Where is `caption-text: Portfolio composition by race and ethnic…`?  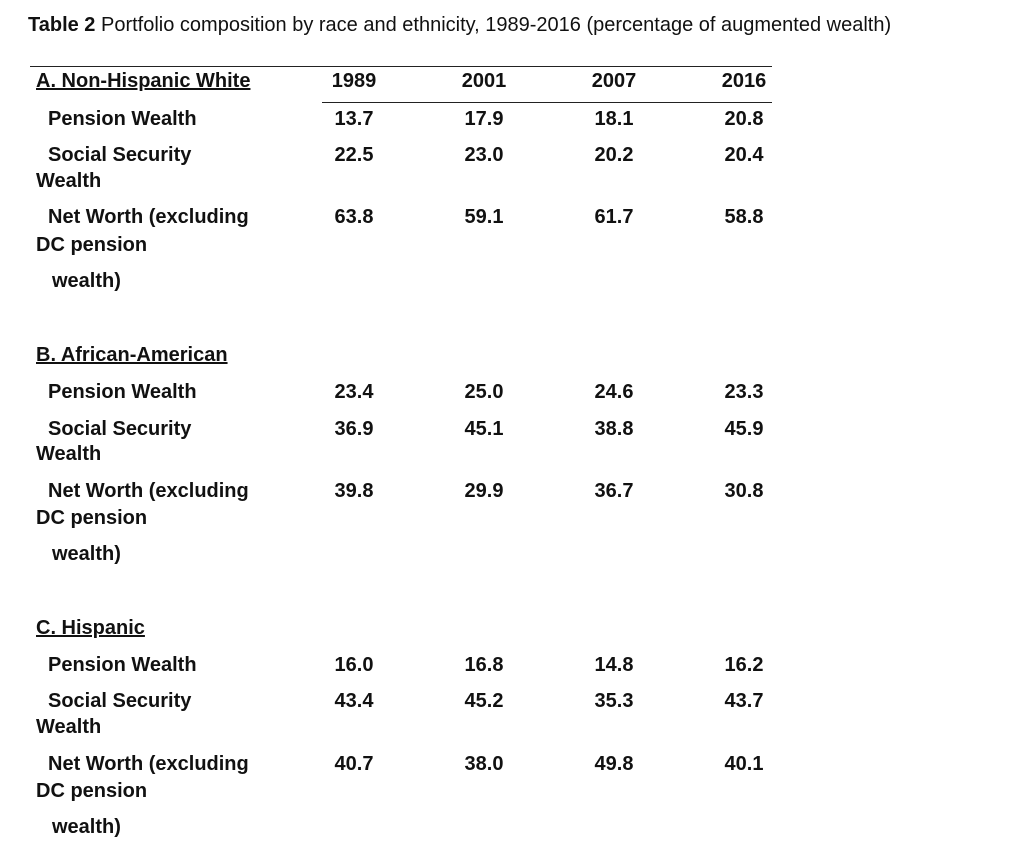 caption-text: Portfolio composition by race and ethnic… is located at coordinates (496, 25).